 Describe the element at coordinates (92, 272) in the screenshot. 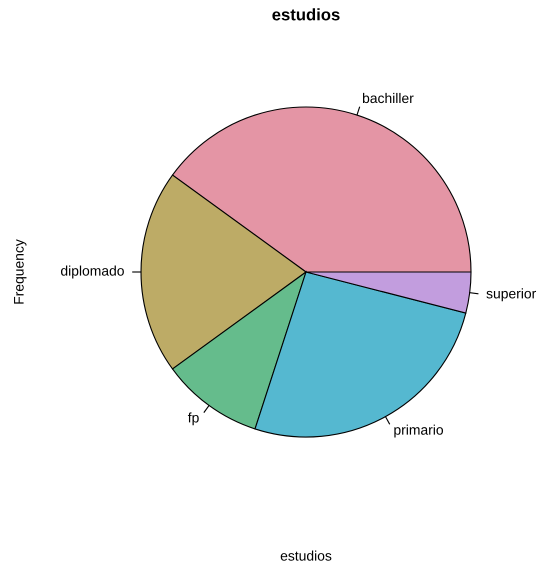

I see `slice-label: diplomado` at that location.